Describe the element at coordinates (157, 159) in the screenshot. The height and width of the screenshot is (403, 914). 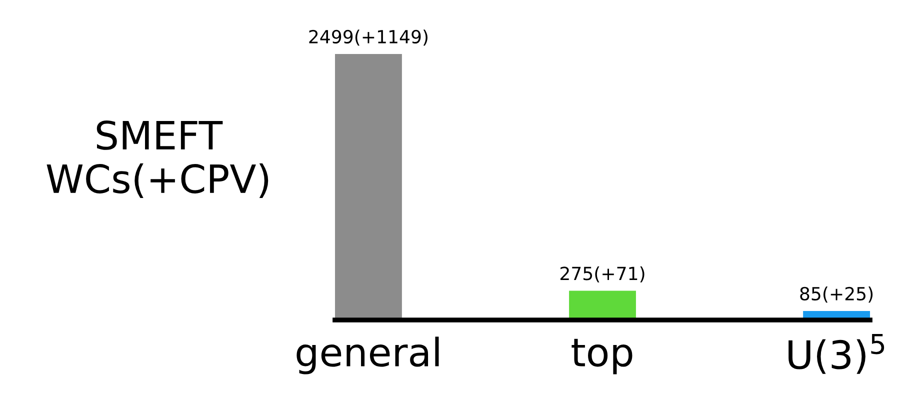
I see `y-axis-title: SMEFT WCs(+CPV)` at that location.